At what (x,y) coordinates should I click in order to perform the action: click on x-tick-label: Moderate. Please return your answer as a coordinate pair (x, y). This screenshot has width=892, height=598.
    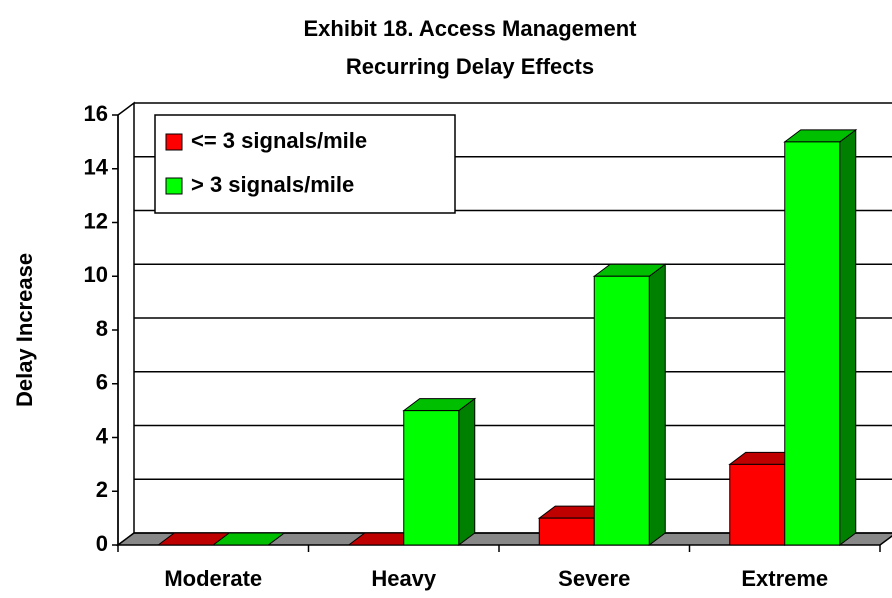
    Looking at the image, I should click on (213, 578).